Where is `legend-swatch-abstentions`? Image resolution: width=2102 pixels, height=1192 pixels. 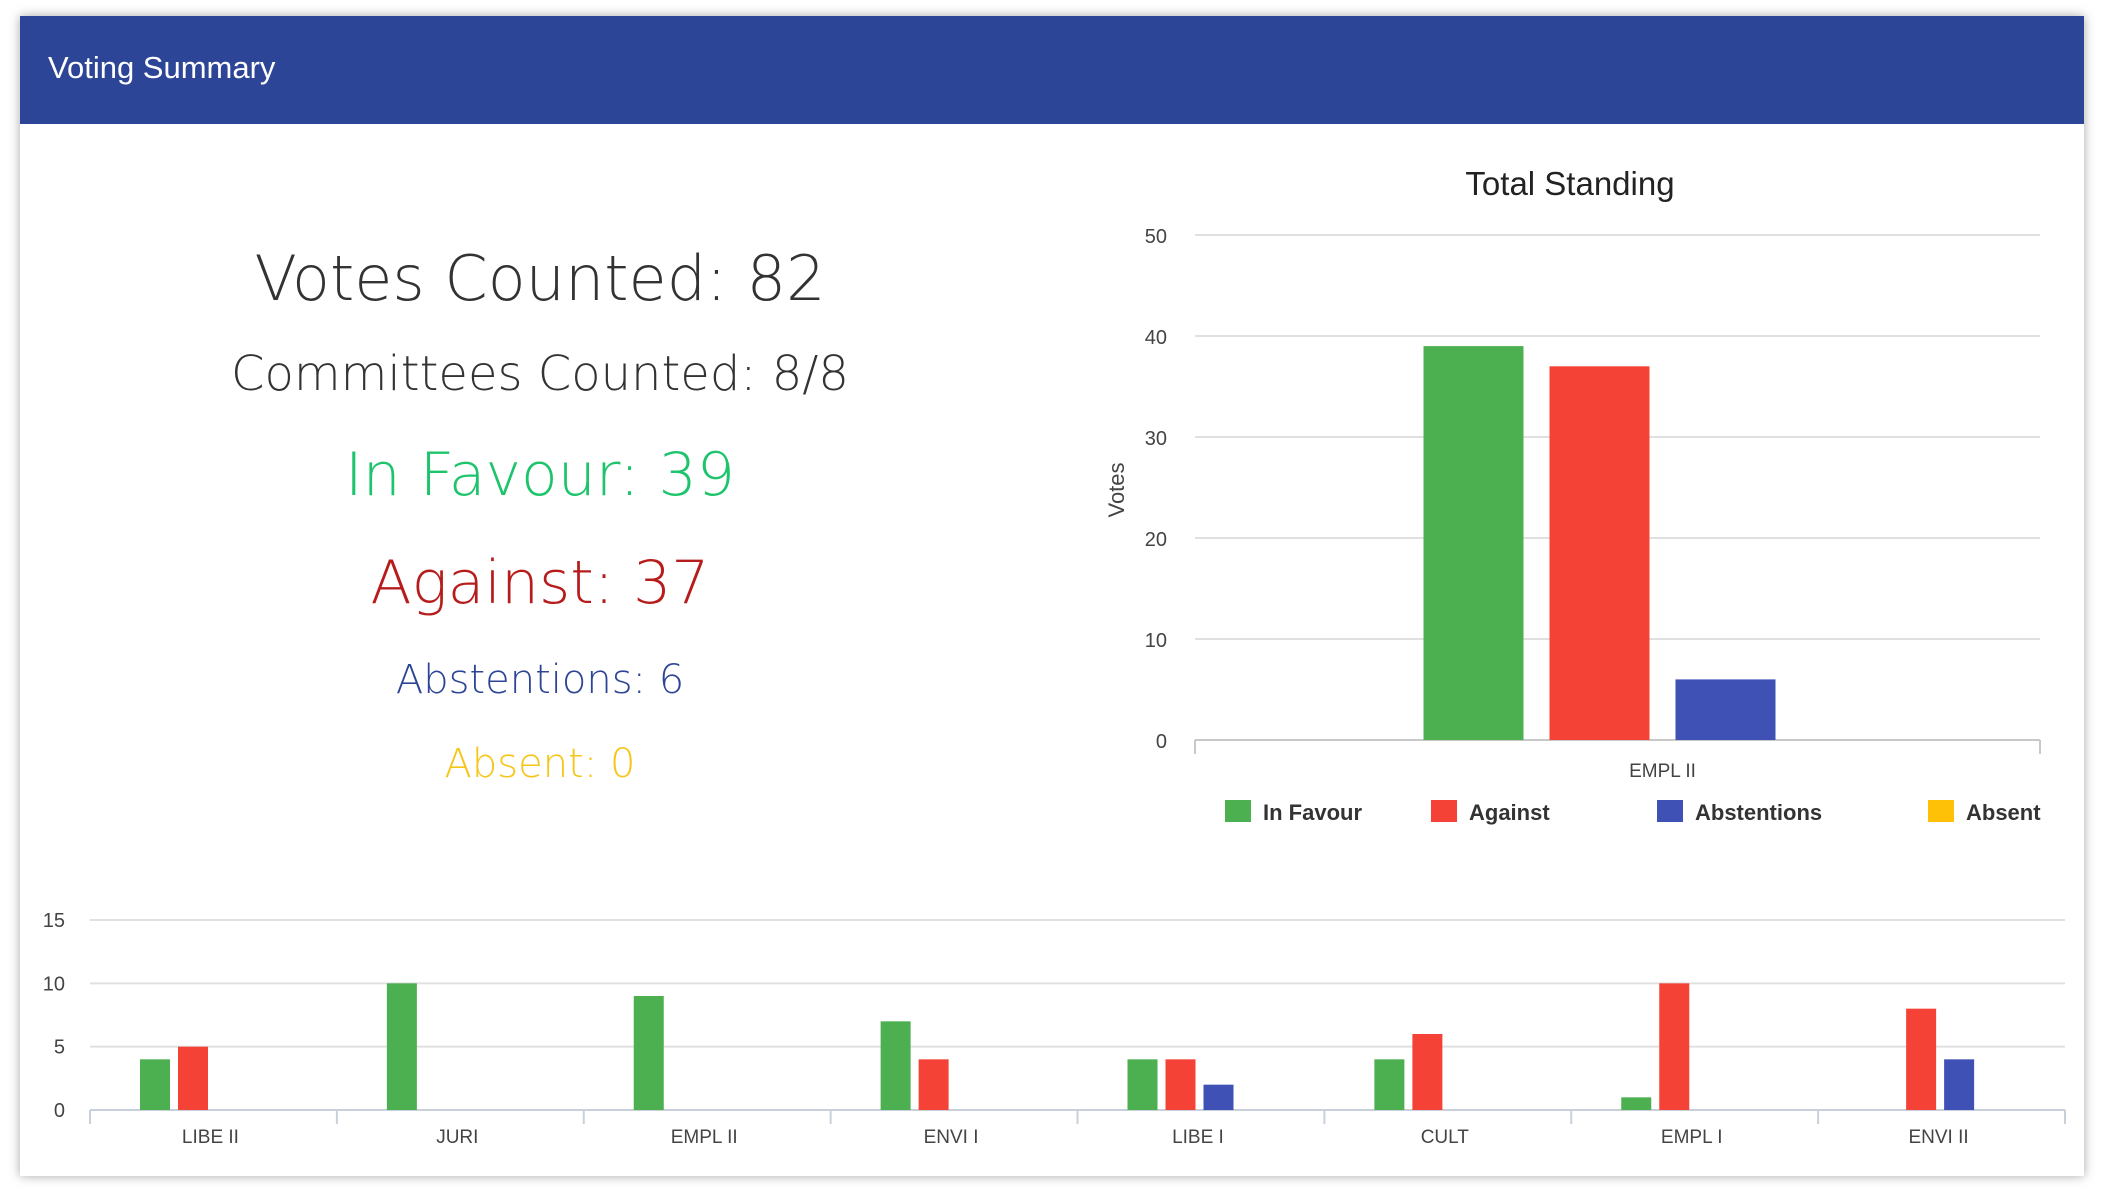 legend-swatch-abstentions is located at coordinates (1670, 811).